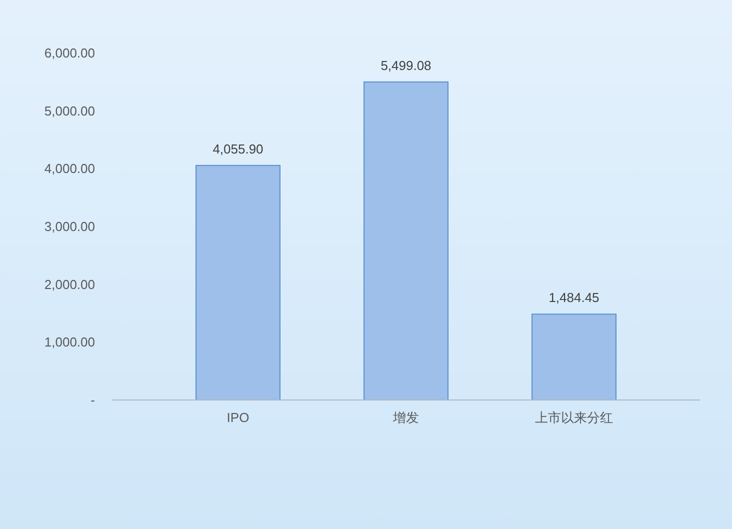 Image resolution: width=732 pixels, height=529 pixels. Describe the element at coordinates (69, 284) in the screenshot. I see `y-tick-label: 2,000.00` at that location.